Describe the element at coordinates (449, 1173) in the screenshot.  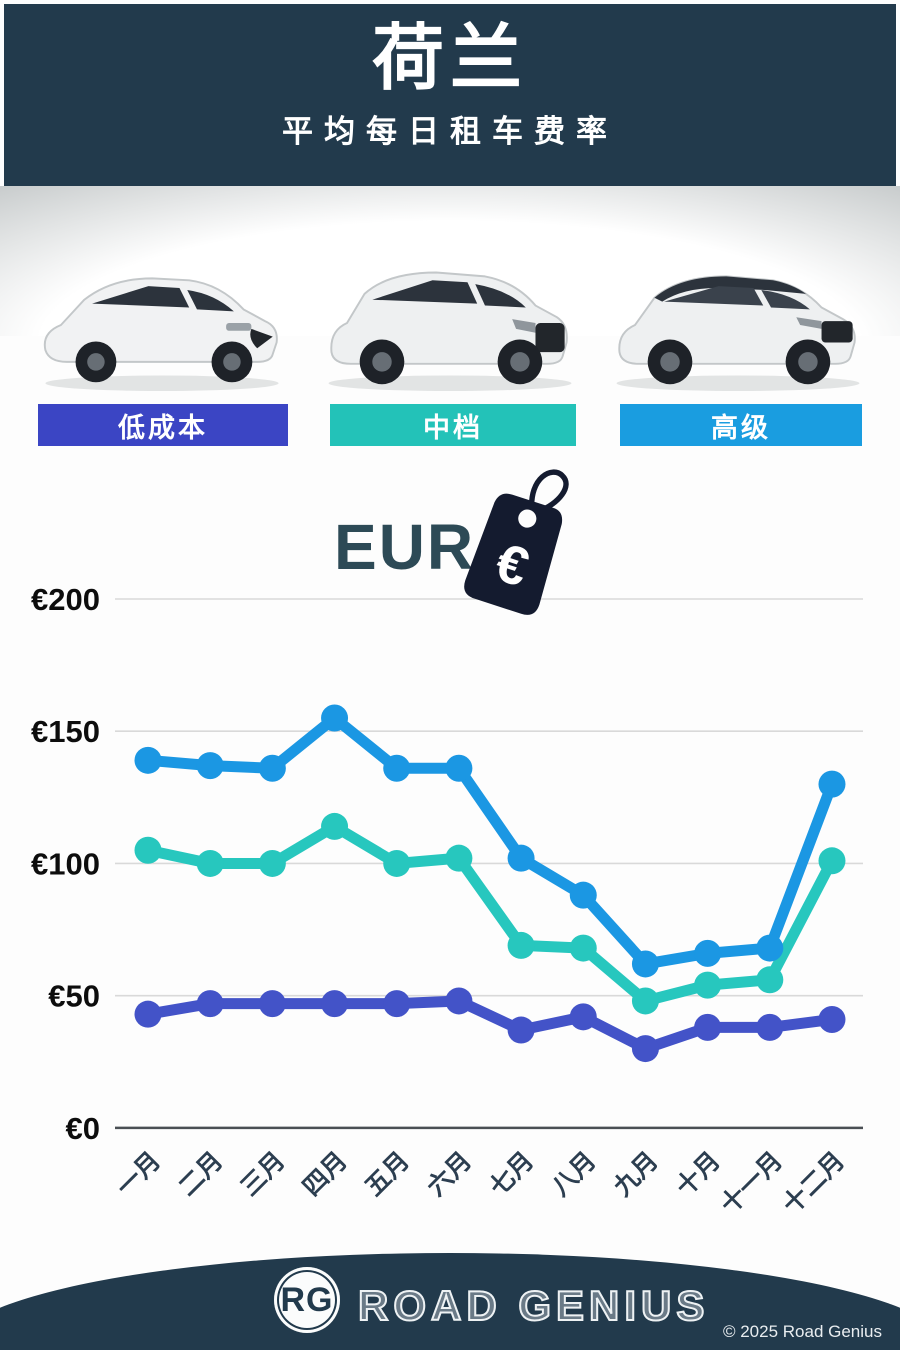
I see `x-axis-month-label: 六月` at that location.